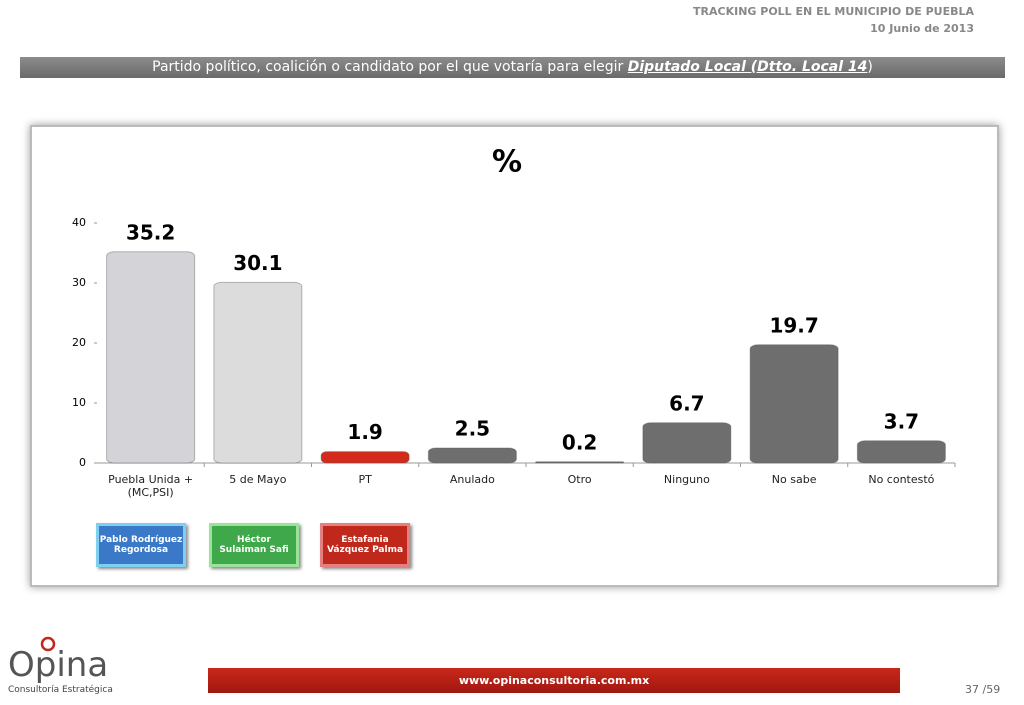 The width and height of the screenshot is (1024, 705). What do you see at coordinates (870, 67) in the screenshot?
I see `subtitle-end: )` at bounding box center [870, 67].